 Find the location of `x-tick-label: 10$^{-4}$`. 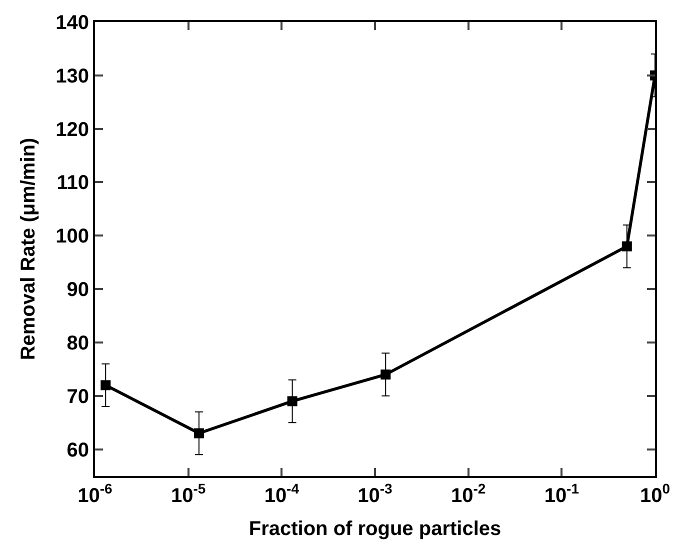

x-tick-label: 10$^{-4}$ is located at coordinates (282, 493).